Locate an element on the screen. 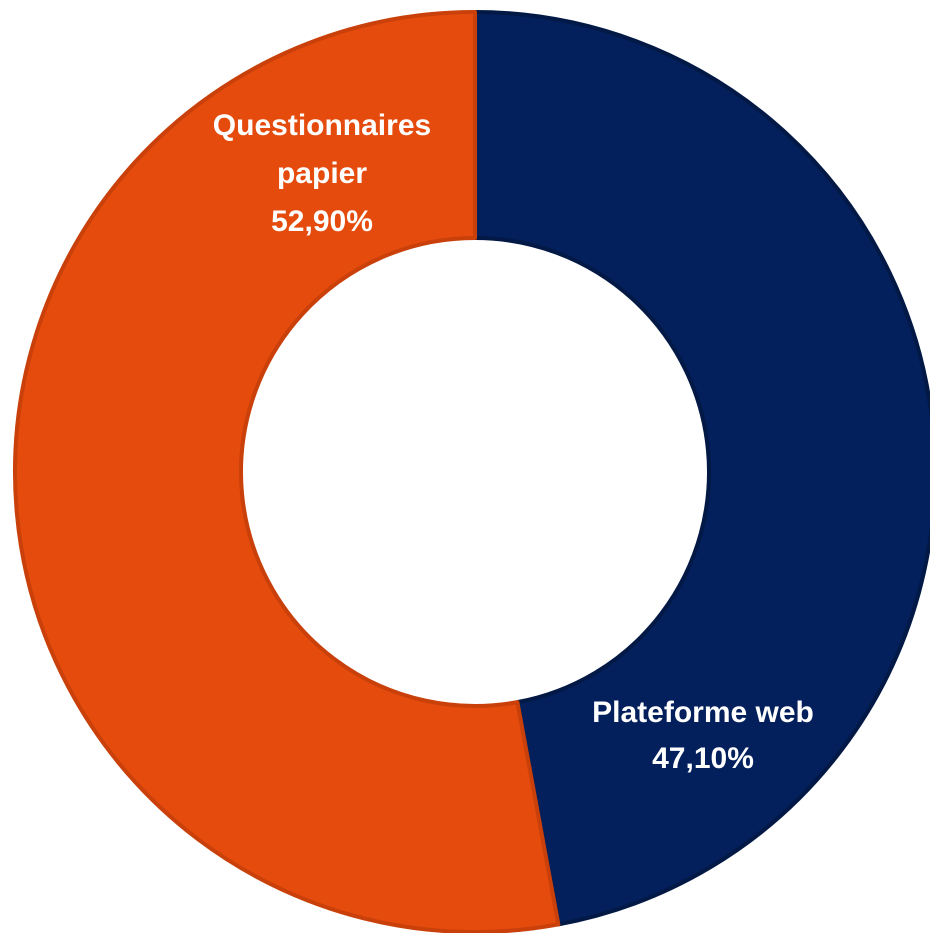 This screenshot has height=933, width=930. slice-value-label: 47,10% is located at coordinates (703, 758).